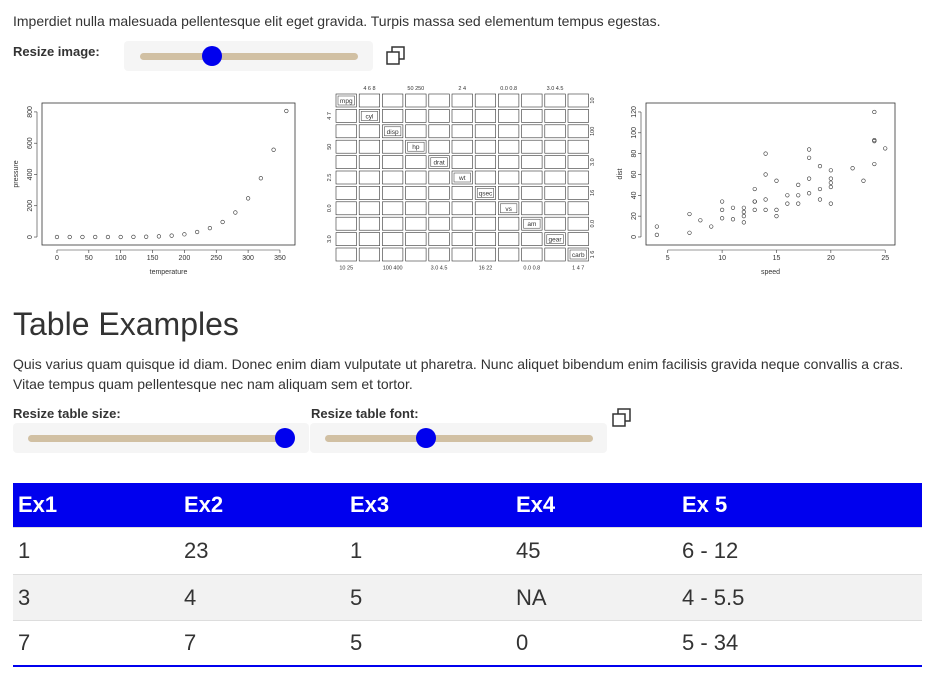 The image size is (941, 674). I want to click on table-font-slider, so click(458, 438).